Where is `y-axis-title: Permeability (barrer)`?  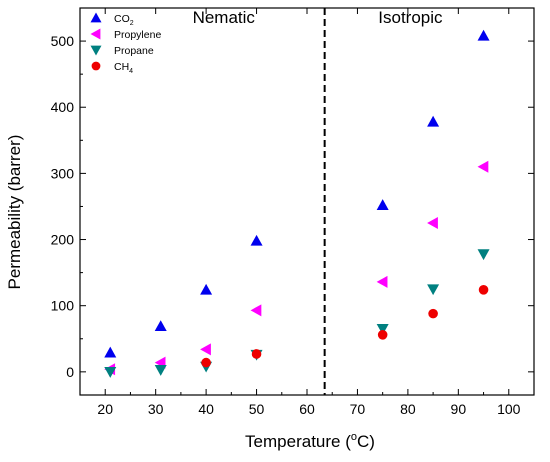 y-axis-title: Permeability (barrer) is located at coordinates (14, 212).